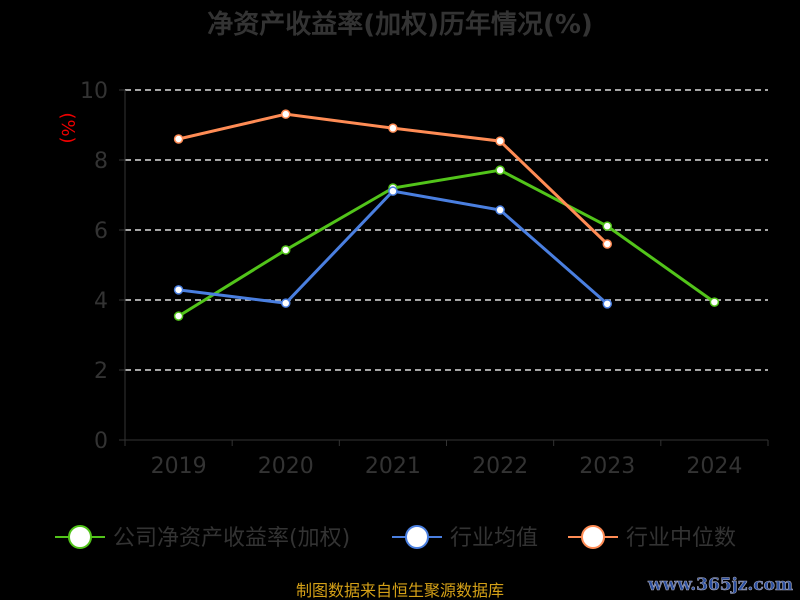 Image resolution: width=800 pixels, height=600 pixels. What do you see at coordinates (400, 590) in the screenshot?
I see `source-note: 制图数据来自恒生聚源数据库` at bounding box center [400, 590].